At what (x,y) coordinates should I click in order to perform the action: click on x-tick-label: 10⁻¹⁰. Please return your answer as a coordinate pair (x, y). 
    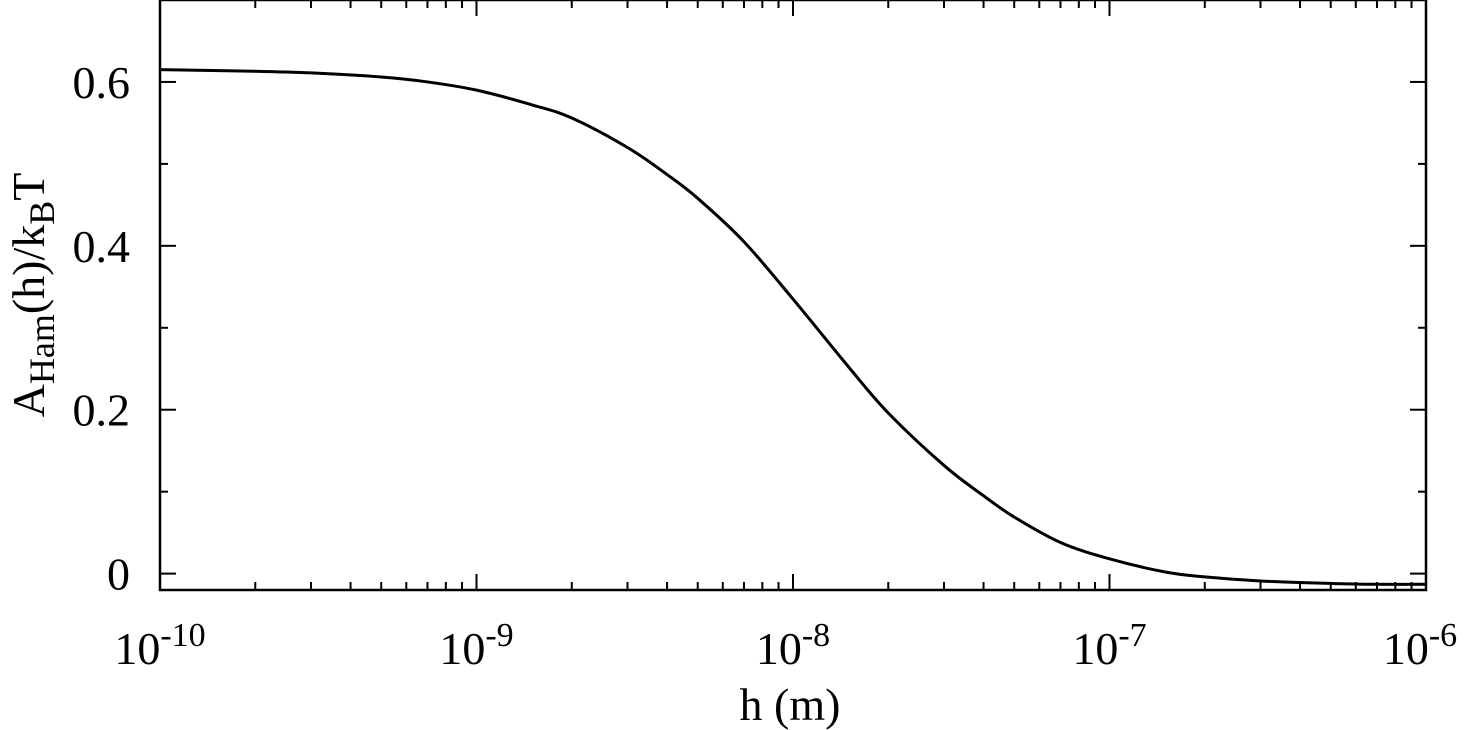
    Looking at the image, I should click on (159, 645).